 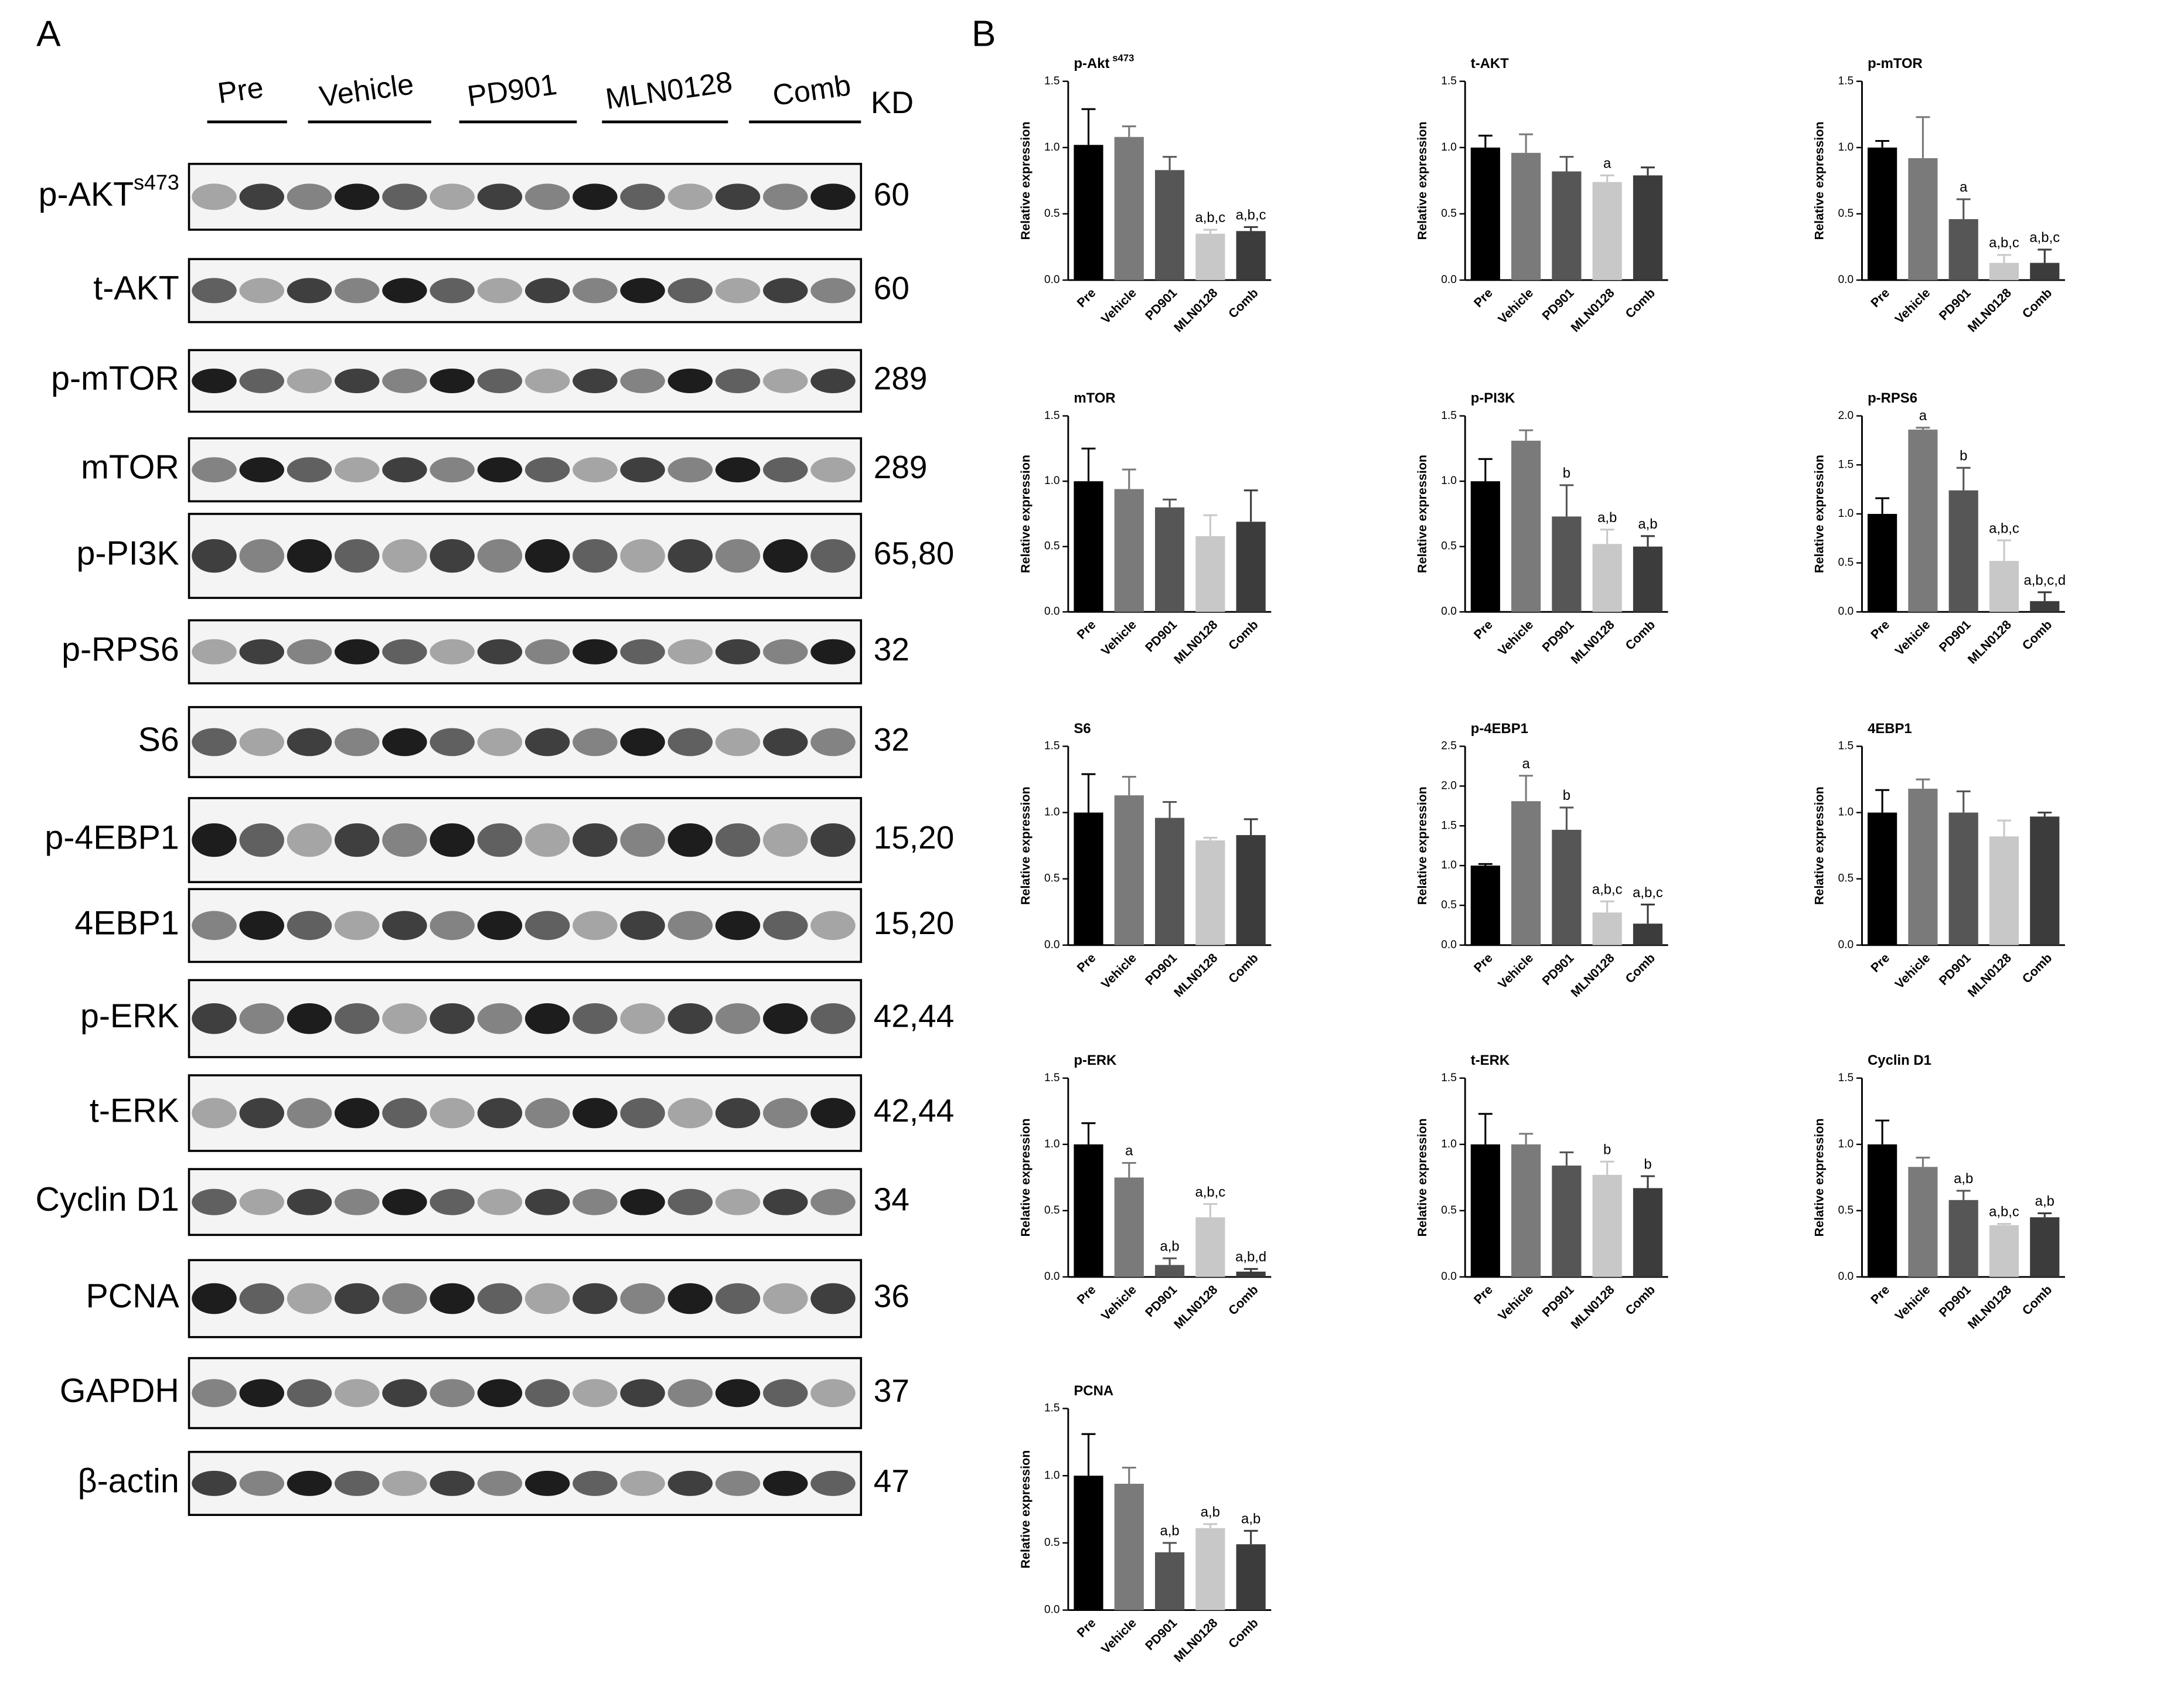 I want to click on y-axis-label: Relative expression, so click(x=1422, y=845).